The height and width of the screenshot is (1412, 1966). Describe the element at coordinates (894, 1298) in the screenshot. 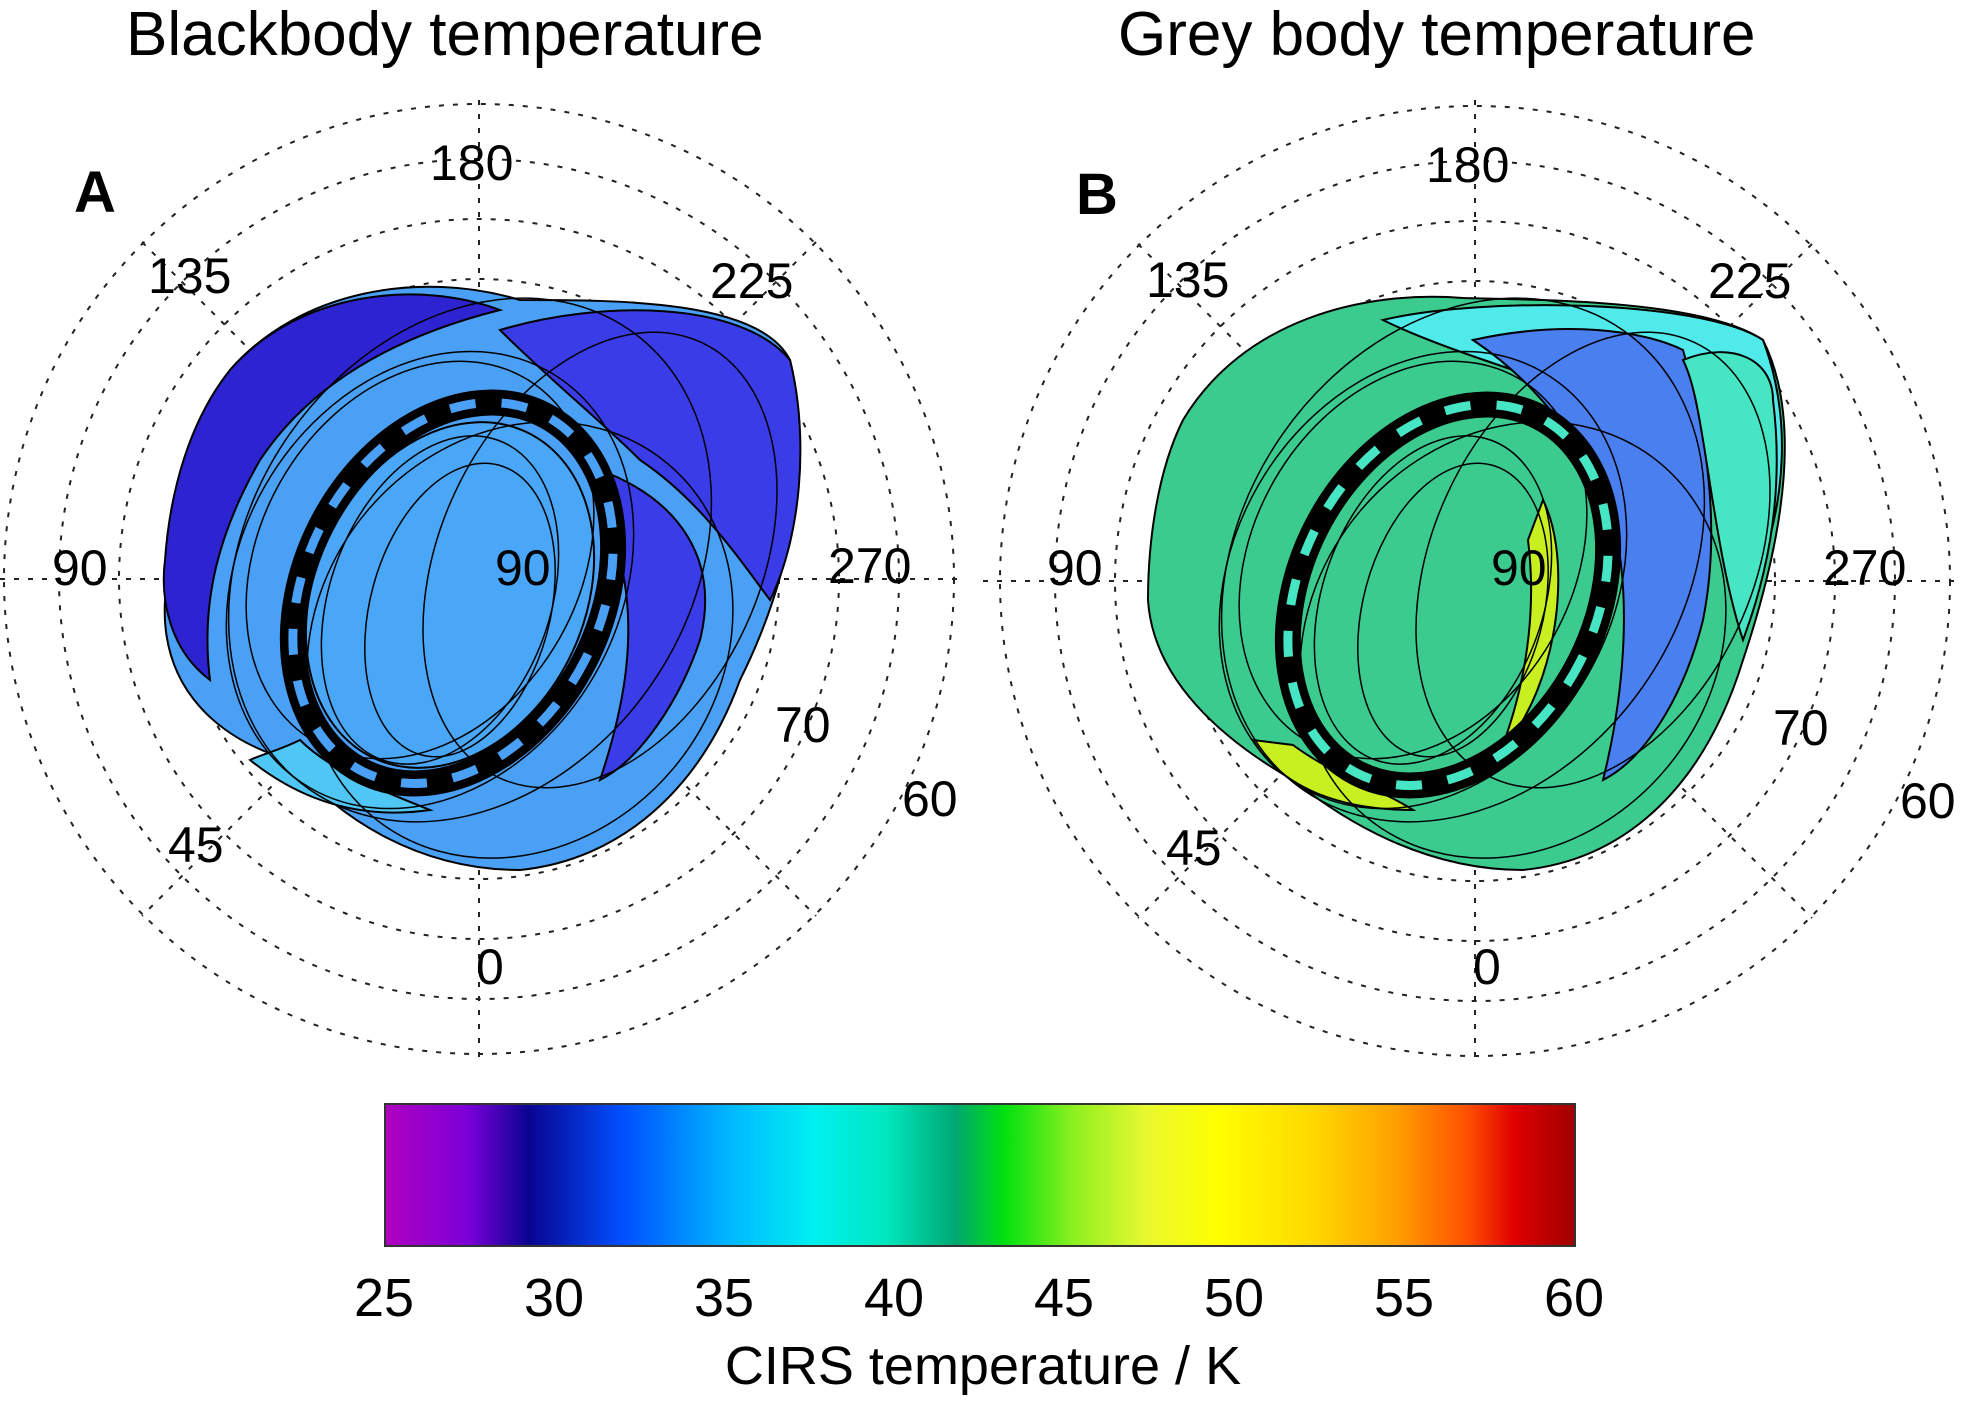

I see `colorbar-tick-40: 40` at that location.